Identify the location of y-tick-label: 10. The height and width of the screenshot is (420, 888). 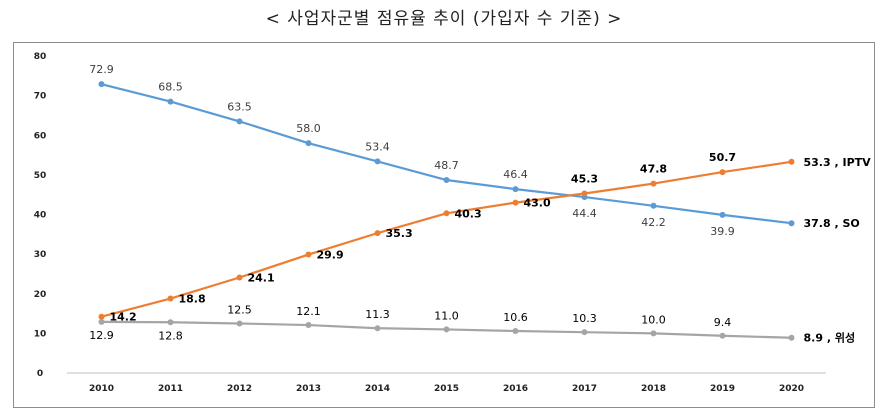
(40, 334).